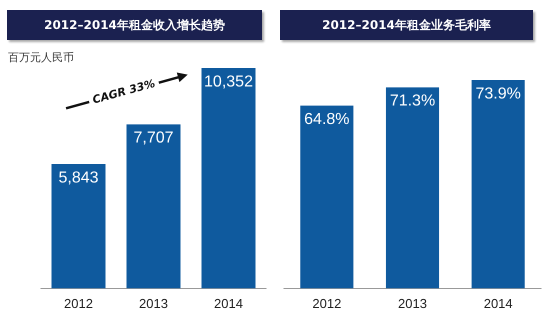  What do you see at coordinates (413, 101) in the screenshot?
I see `data-label: 71.3%` at bounding box center [413, 101].